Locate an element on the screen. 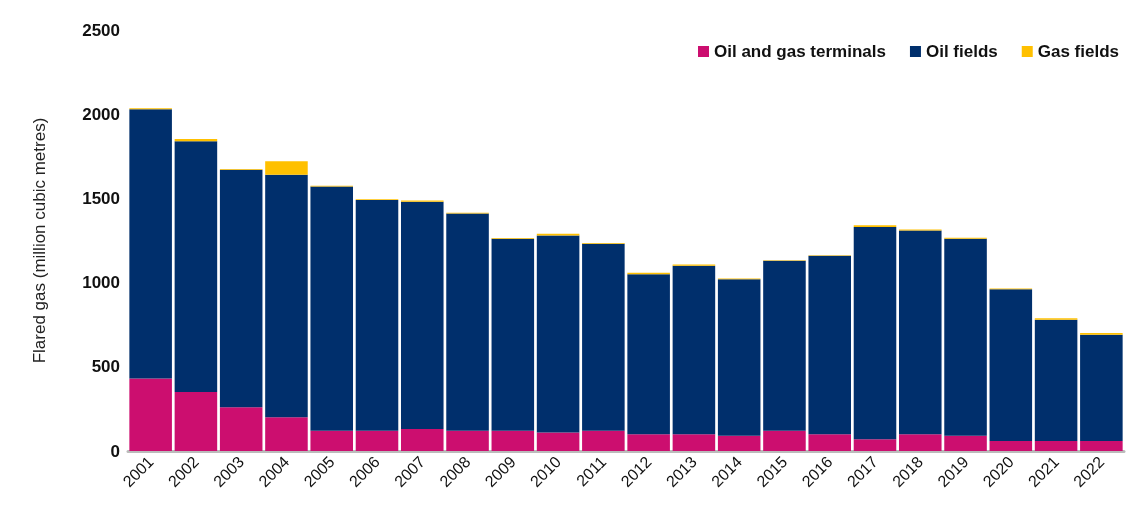 The image size is (1142, 521). legend-label: Gas fields is located at coordinates (1078, 51).